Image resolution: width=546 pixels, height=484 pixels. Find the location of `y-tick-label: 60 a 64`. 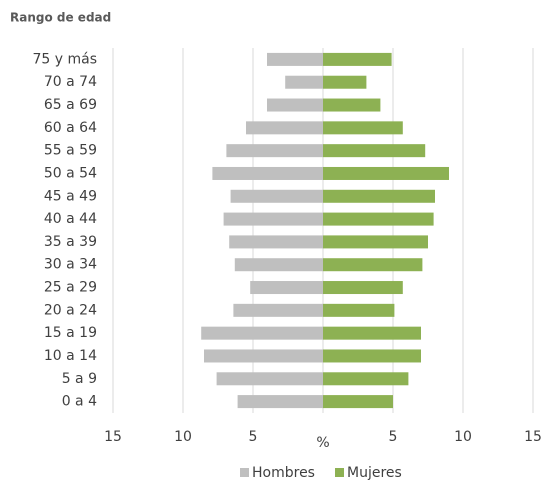

y-tick-label: 60 a 64 is located at coordinates (70, 128).